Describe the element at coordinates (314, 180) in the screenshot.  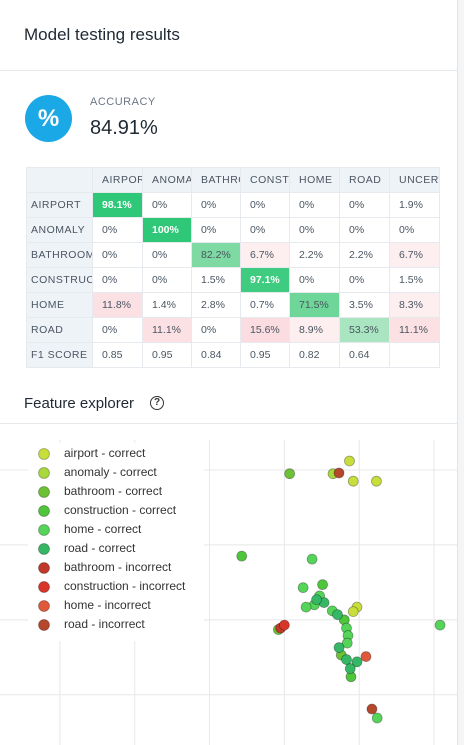
I see `column-header: HOME` at that location.